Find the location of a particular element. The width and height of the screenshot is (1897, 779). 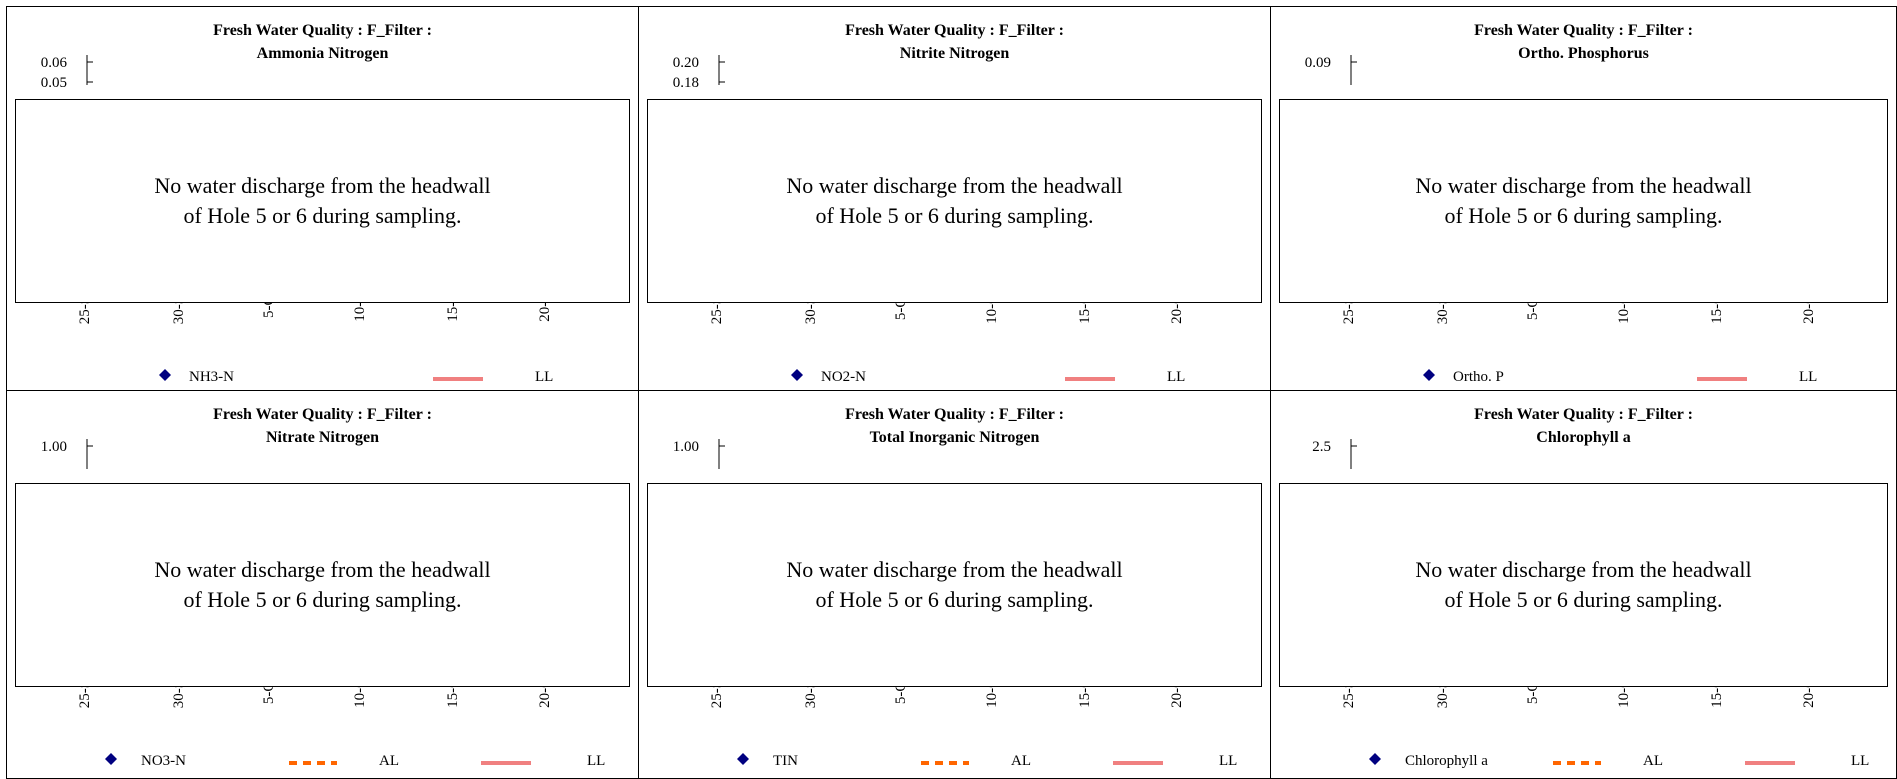

legend-label: TIN is located at coordinates (785, 761).